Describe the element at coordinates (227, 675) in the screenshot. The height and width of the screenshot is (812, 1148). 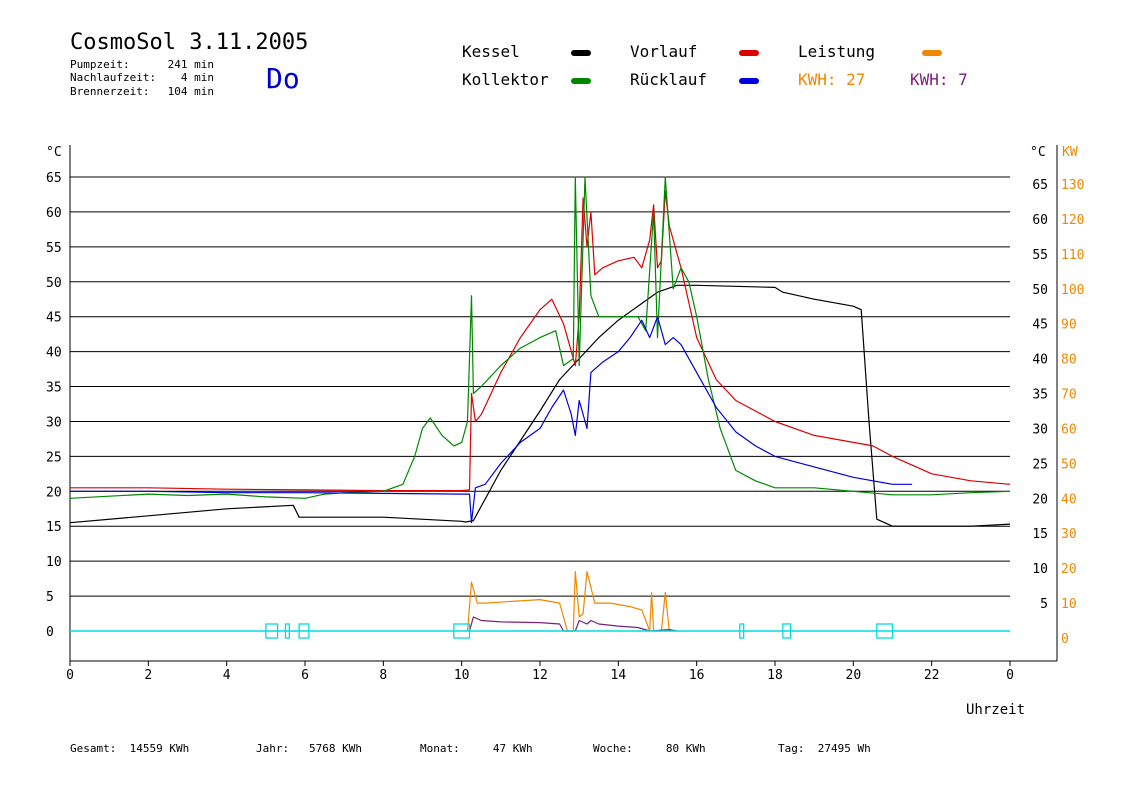
I see `x-tick-2: 4` at that location.